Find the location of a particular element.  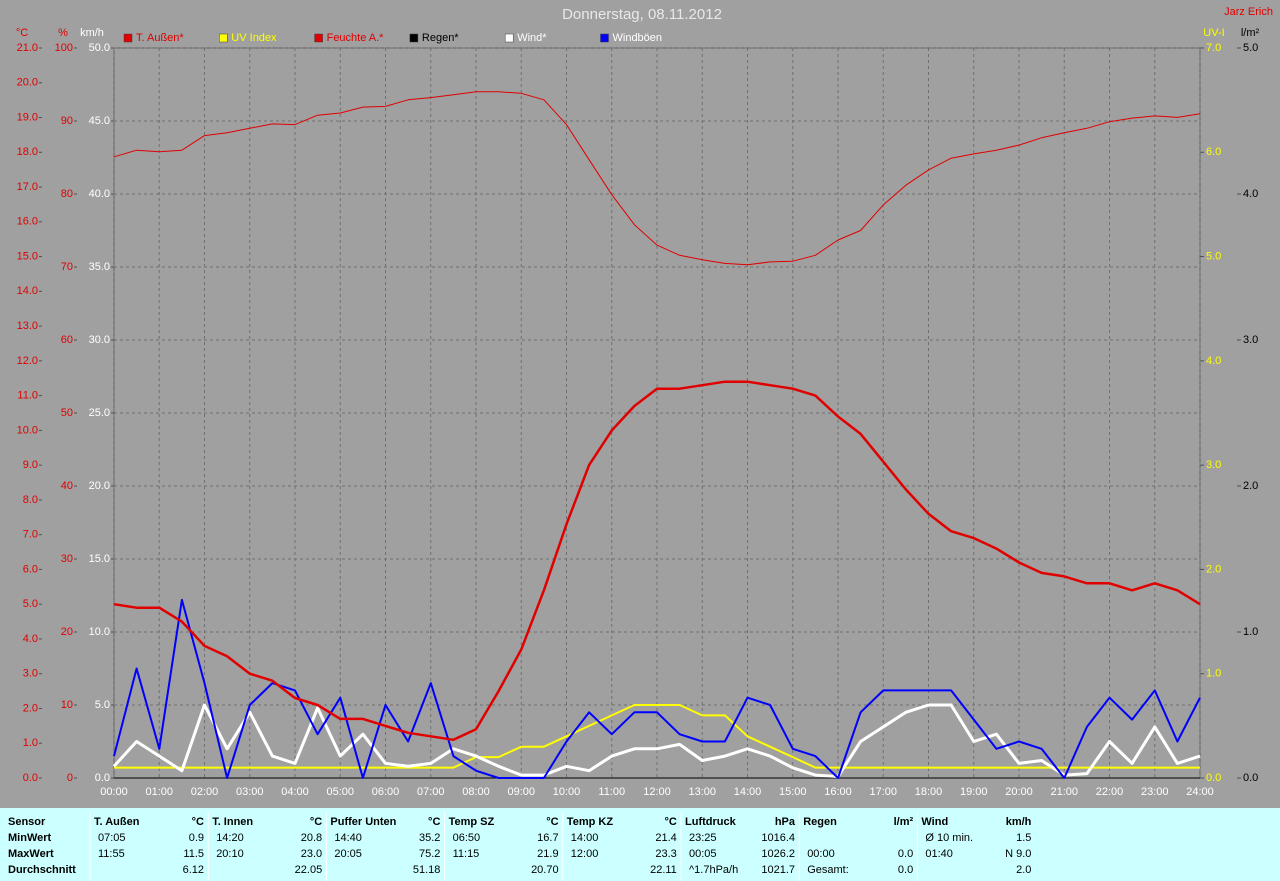

legend-label: Wind* is located at coordinates (532, 38).